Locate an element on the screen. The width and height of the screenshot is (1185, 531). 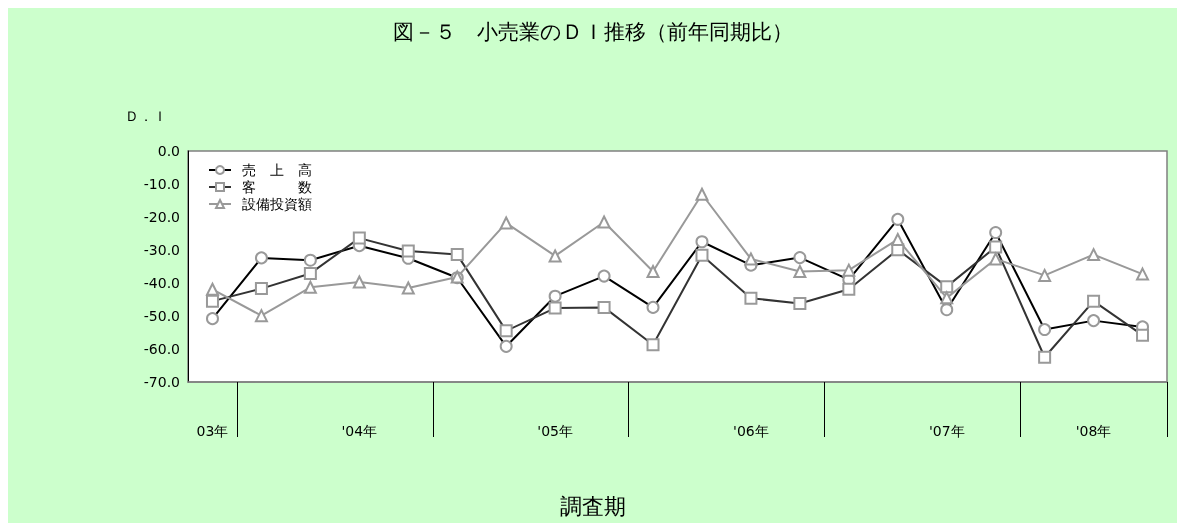
x-tick-label: '06年 is located at coordinates (751, 431).